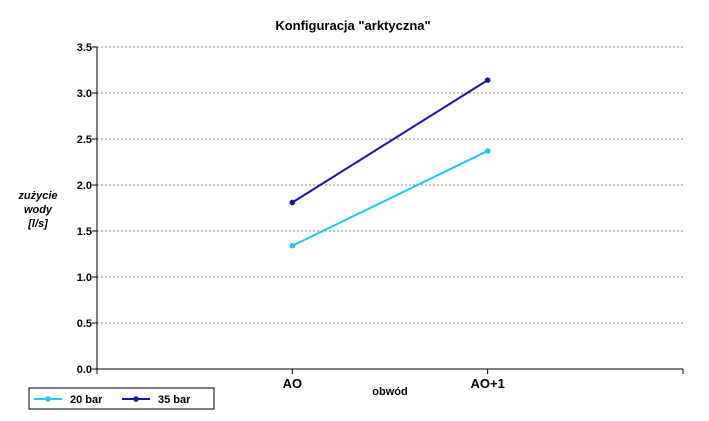 This screenshot has width=709, height=421. What do you see at coordinates (84, 140) in the screenshot?
I see `y-tick-label: 2.5` at bounding box center [84, 140].